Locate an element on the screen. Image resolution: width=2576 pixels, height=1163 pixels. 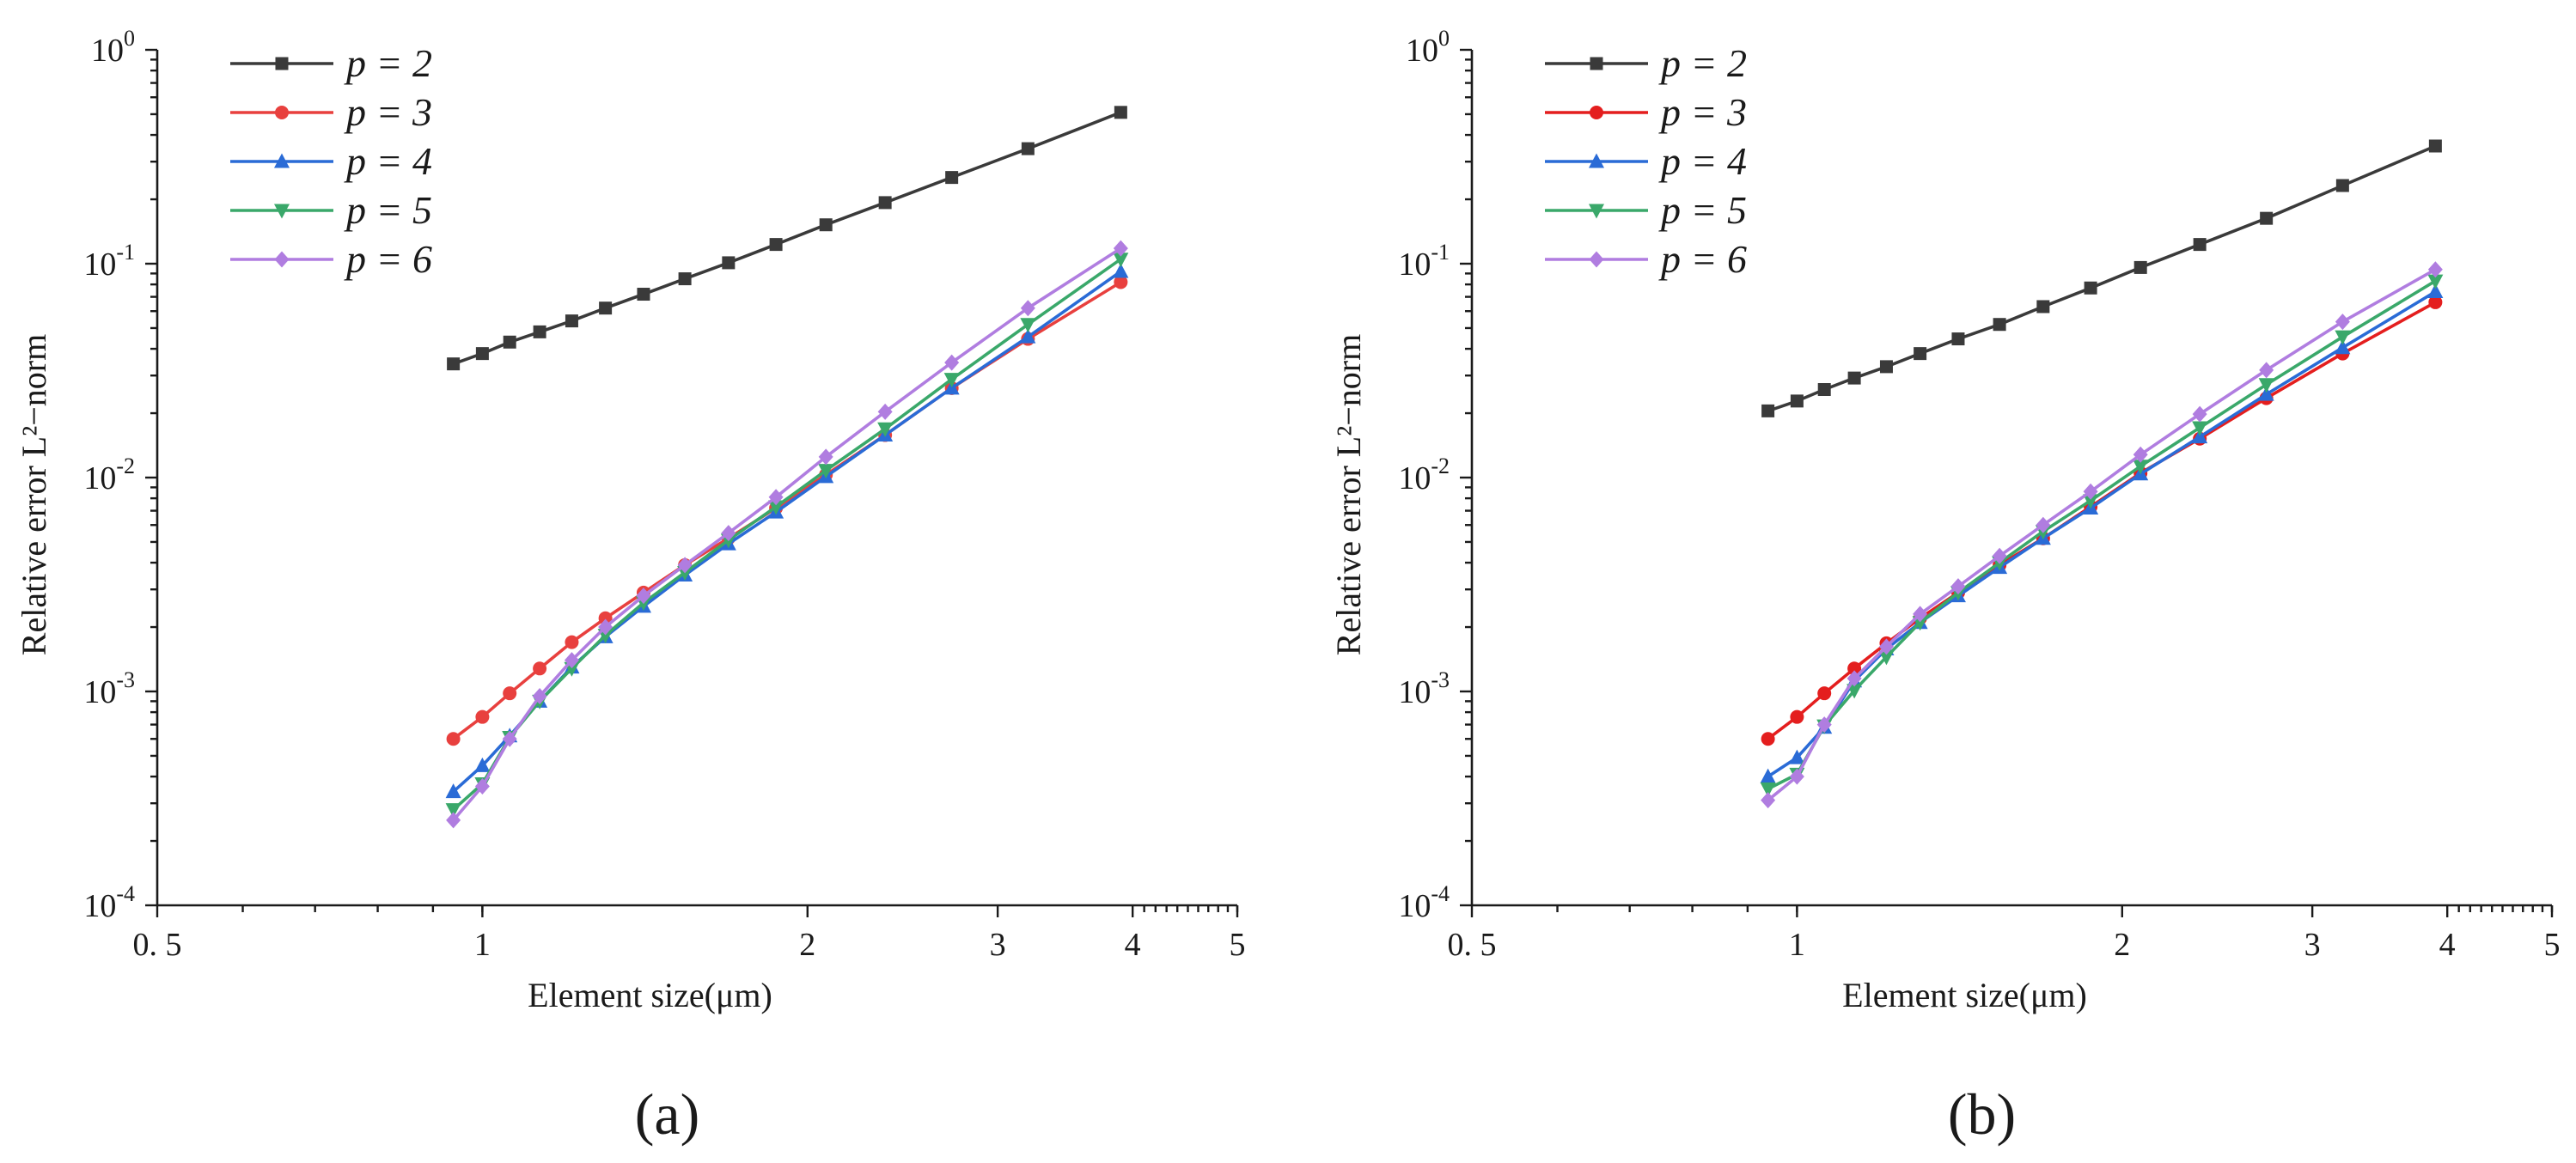
y-tick-label: 10⁻³ is located at coordinates (109, 688).